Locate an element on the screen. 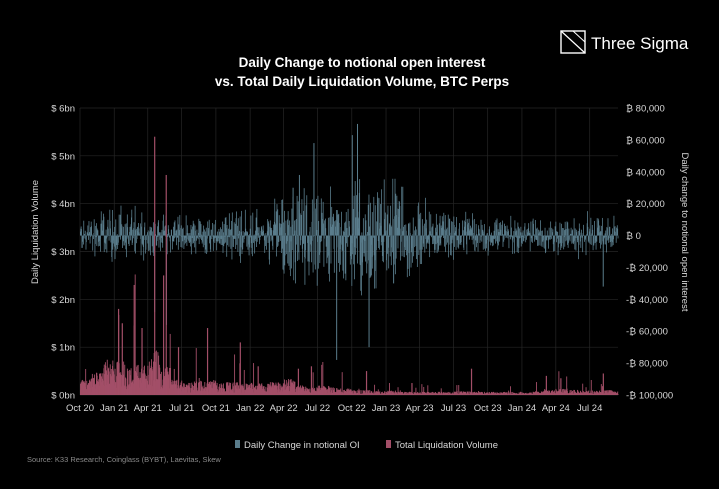 This screenshot has height=489, width=719. x-axis-tick-label: Jul 24 is located at coordinates (589, 408).